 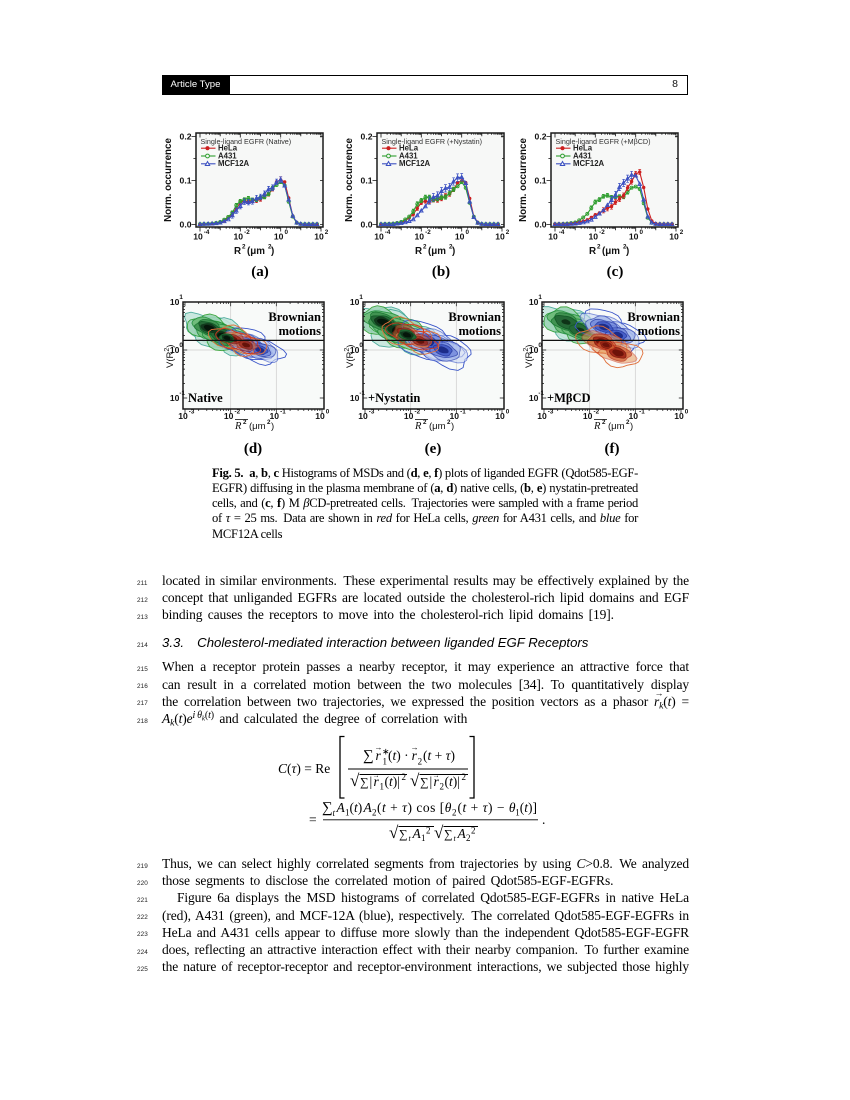 What do you see at coordinates (441, 272) in the screenshot?
I see `svg-text: (b)` at bounding box center [441, 272].